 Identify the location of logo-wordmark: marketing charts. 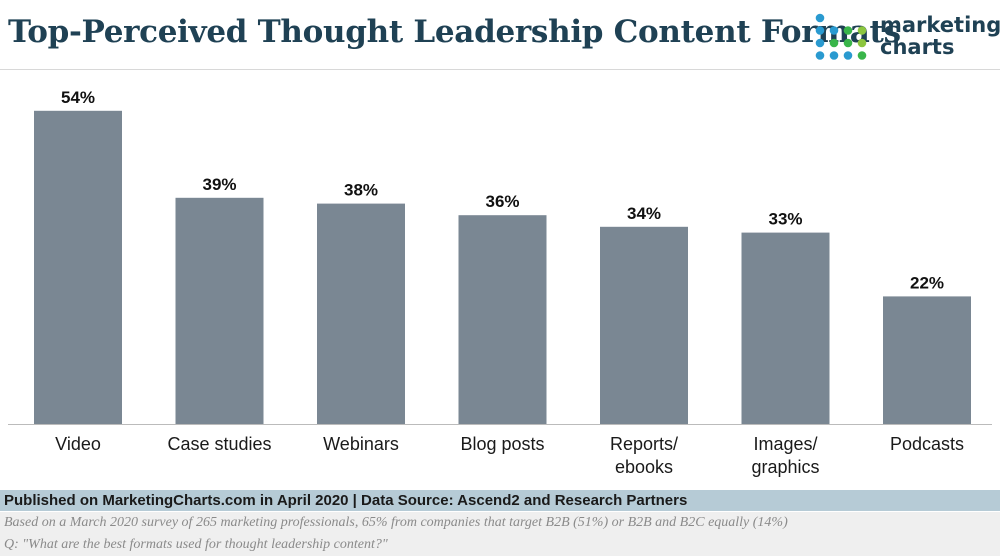
(940, 36).